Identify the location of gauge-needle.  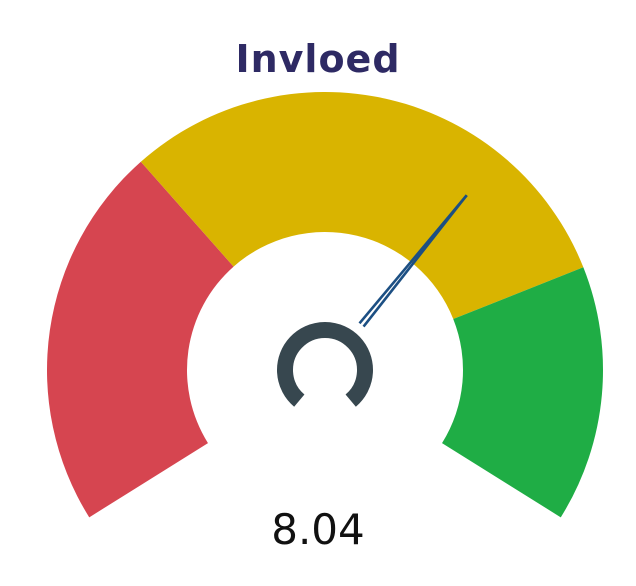
(413, 261).